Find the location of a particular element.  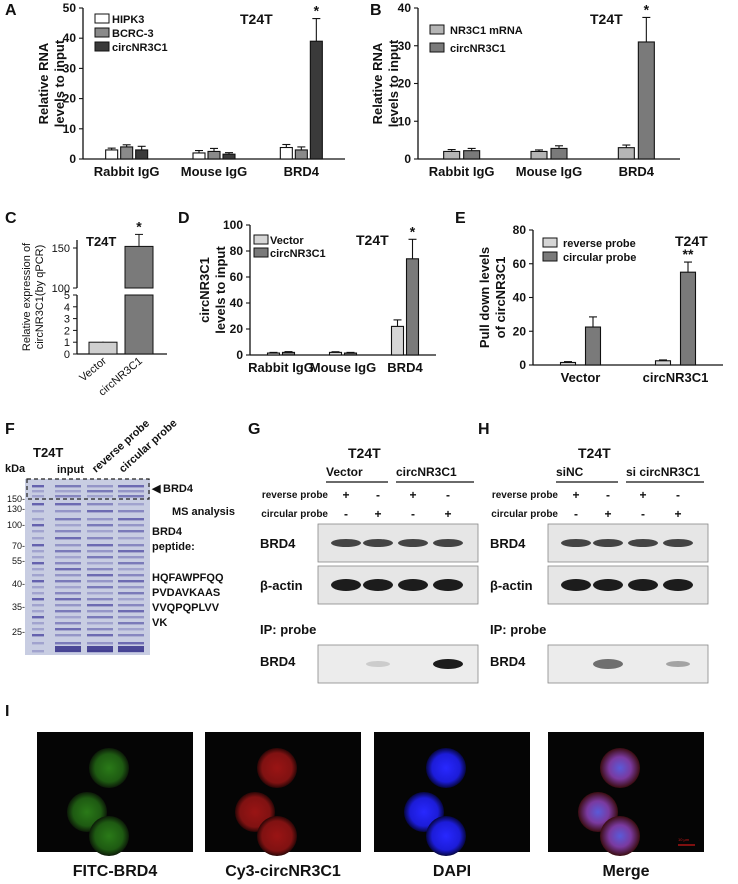

x-tick-label: Vector is located at coordinates (581, 377).